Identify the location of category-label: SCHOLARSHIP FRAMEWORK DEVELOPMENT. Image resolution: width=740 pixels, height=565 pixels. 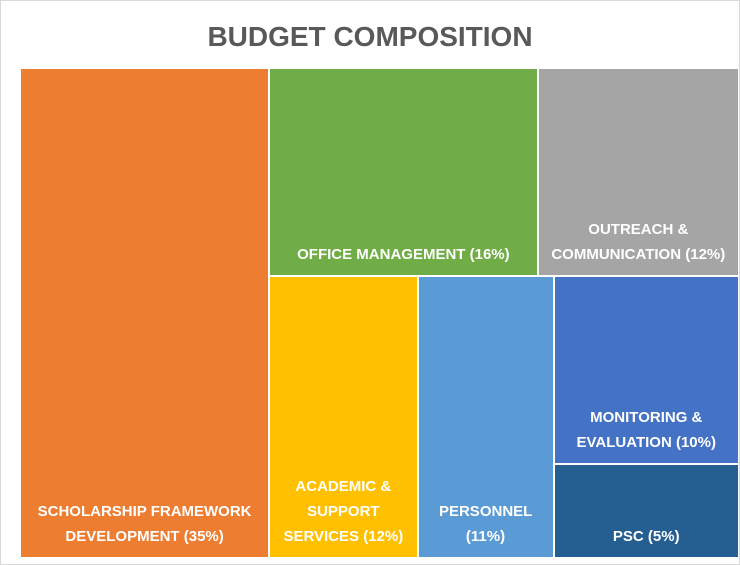
(144, 524).